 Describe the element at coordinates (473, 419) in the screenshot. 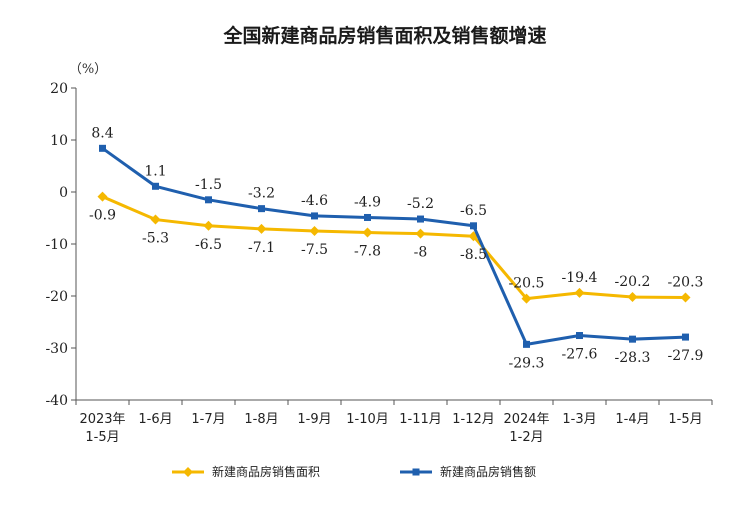

I see `x-tick-label: 1-12月` at that location.